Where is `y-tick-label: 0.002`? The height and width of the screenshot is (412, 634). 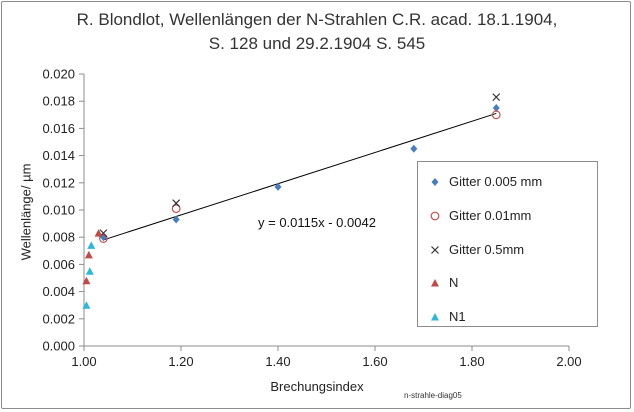
y-tick-label: 0.002 is located at coordinates (58, 318).